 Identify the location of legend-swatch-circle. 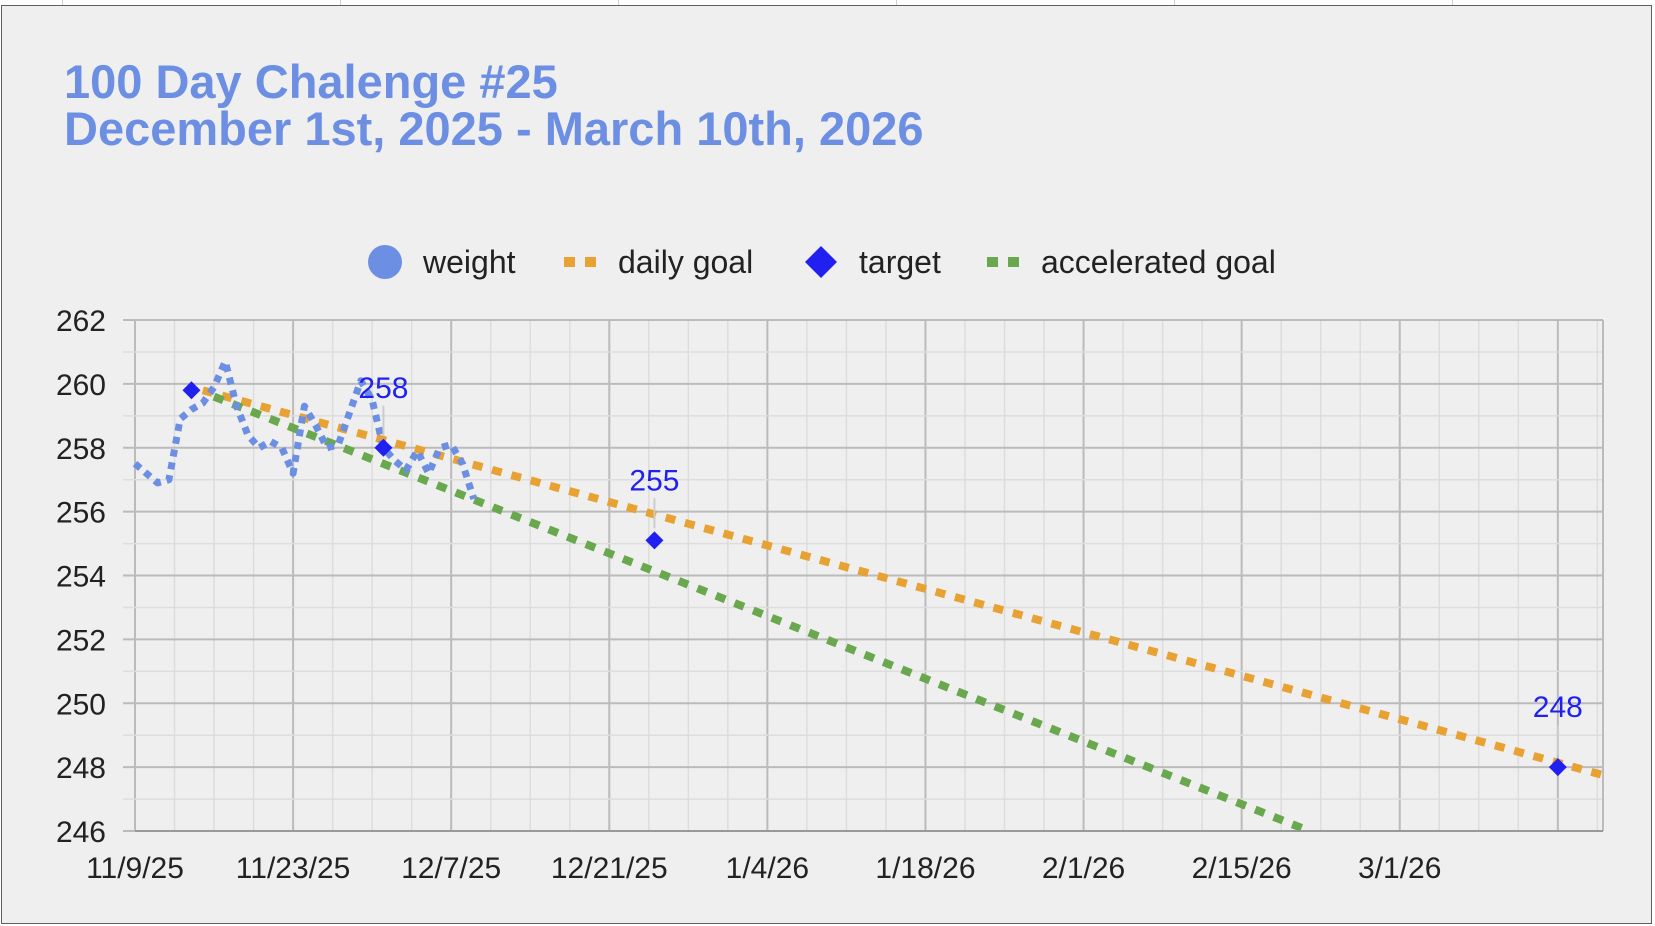
(385, 262).